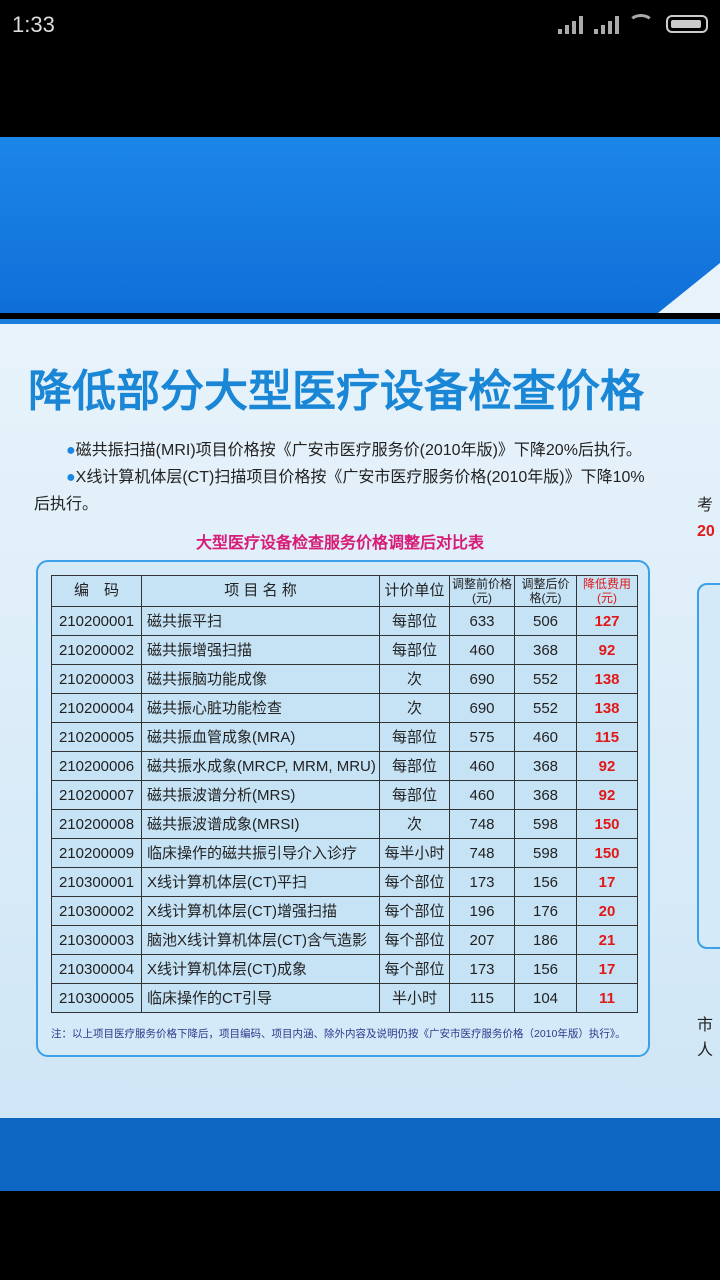  Describe the element at coordinates (96, 650) in the screenshot. I see `code-cell: 210200002` at that location.